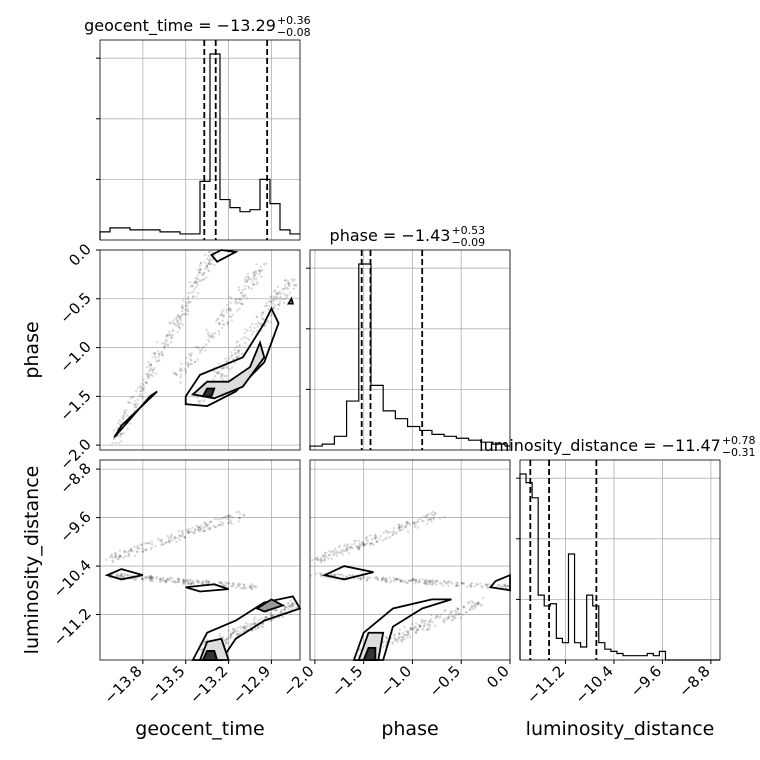  I want to click on y-tick-label: 0.0, so click(80, 255).